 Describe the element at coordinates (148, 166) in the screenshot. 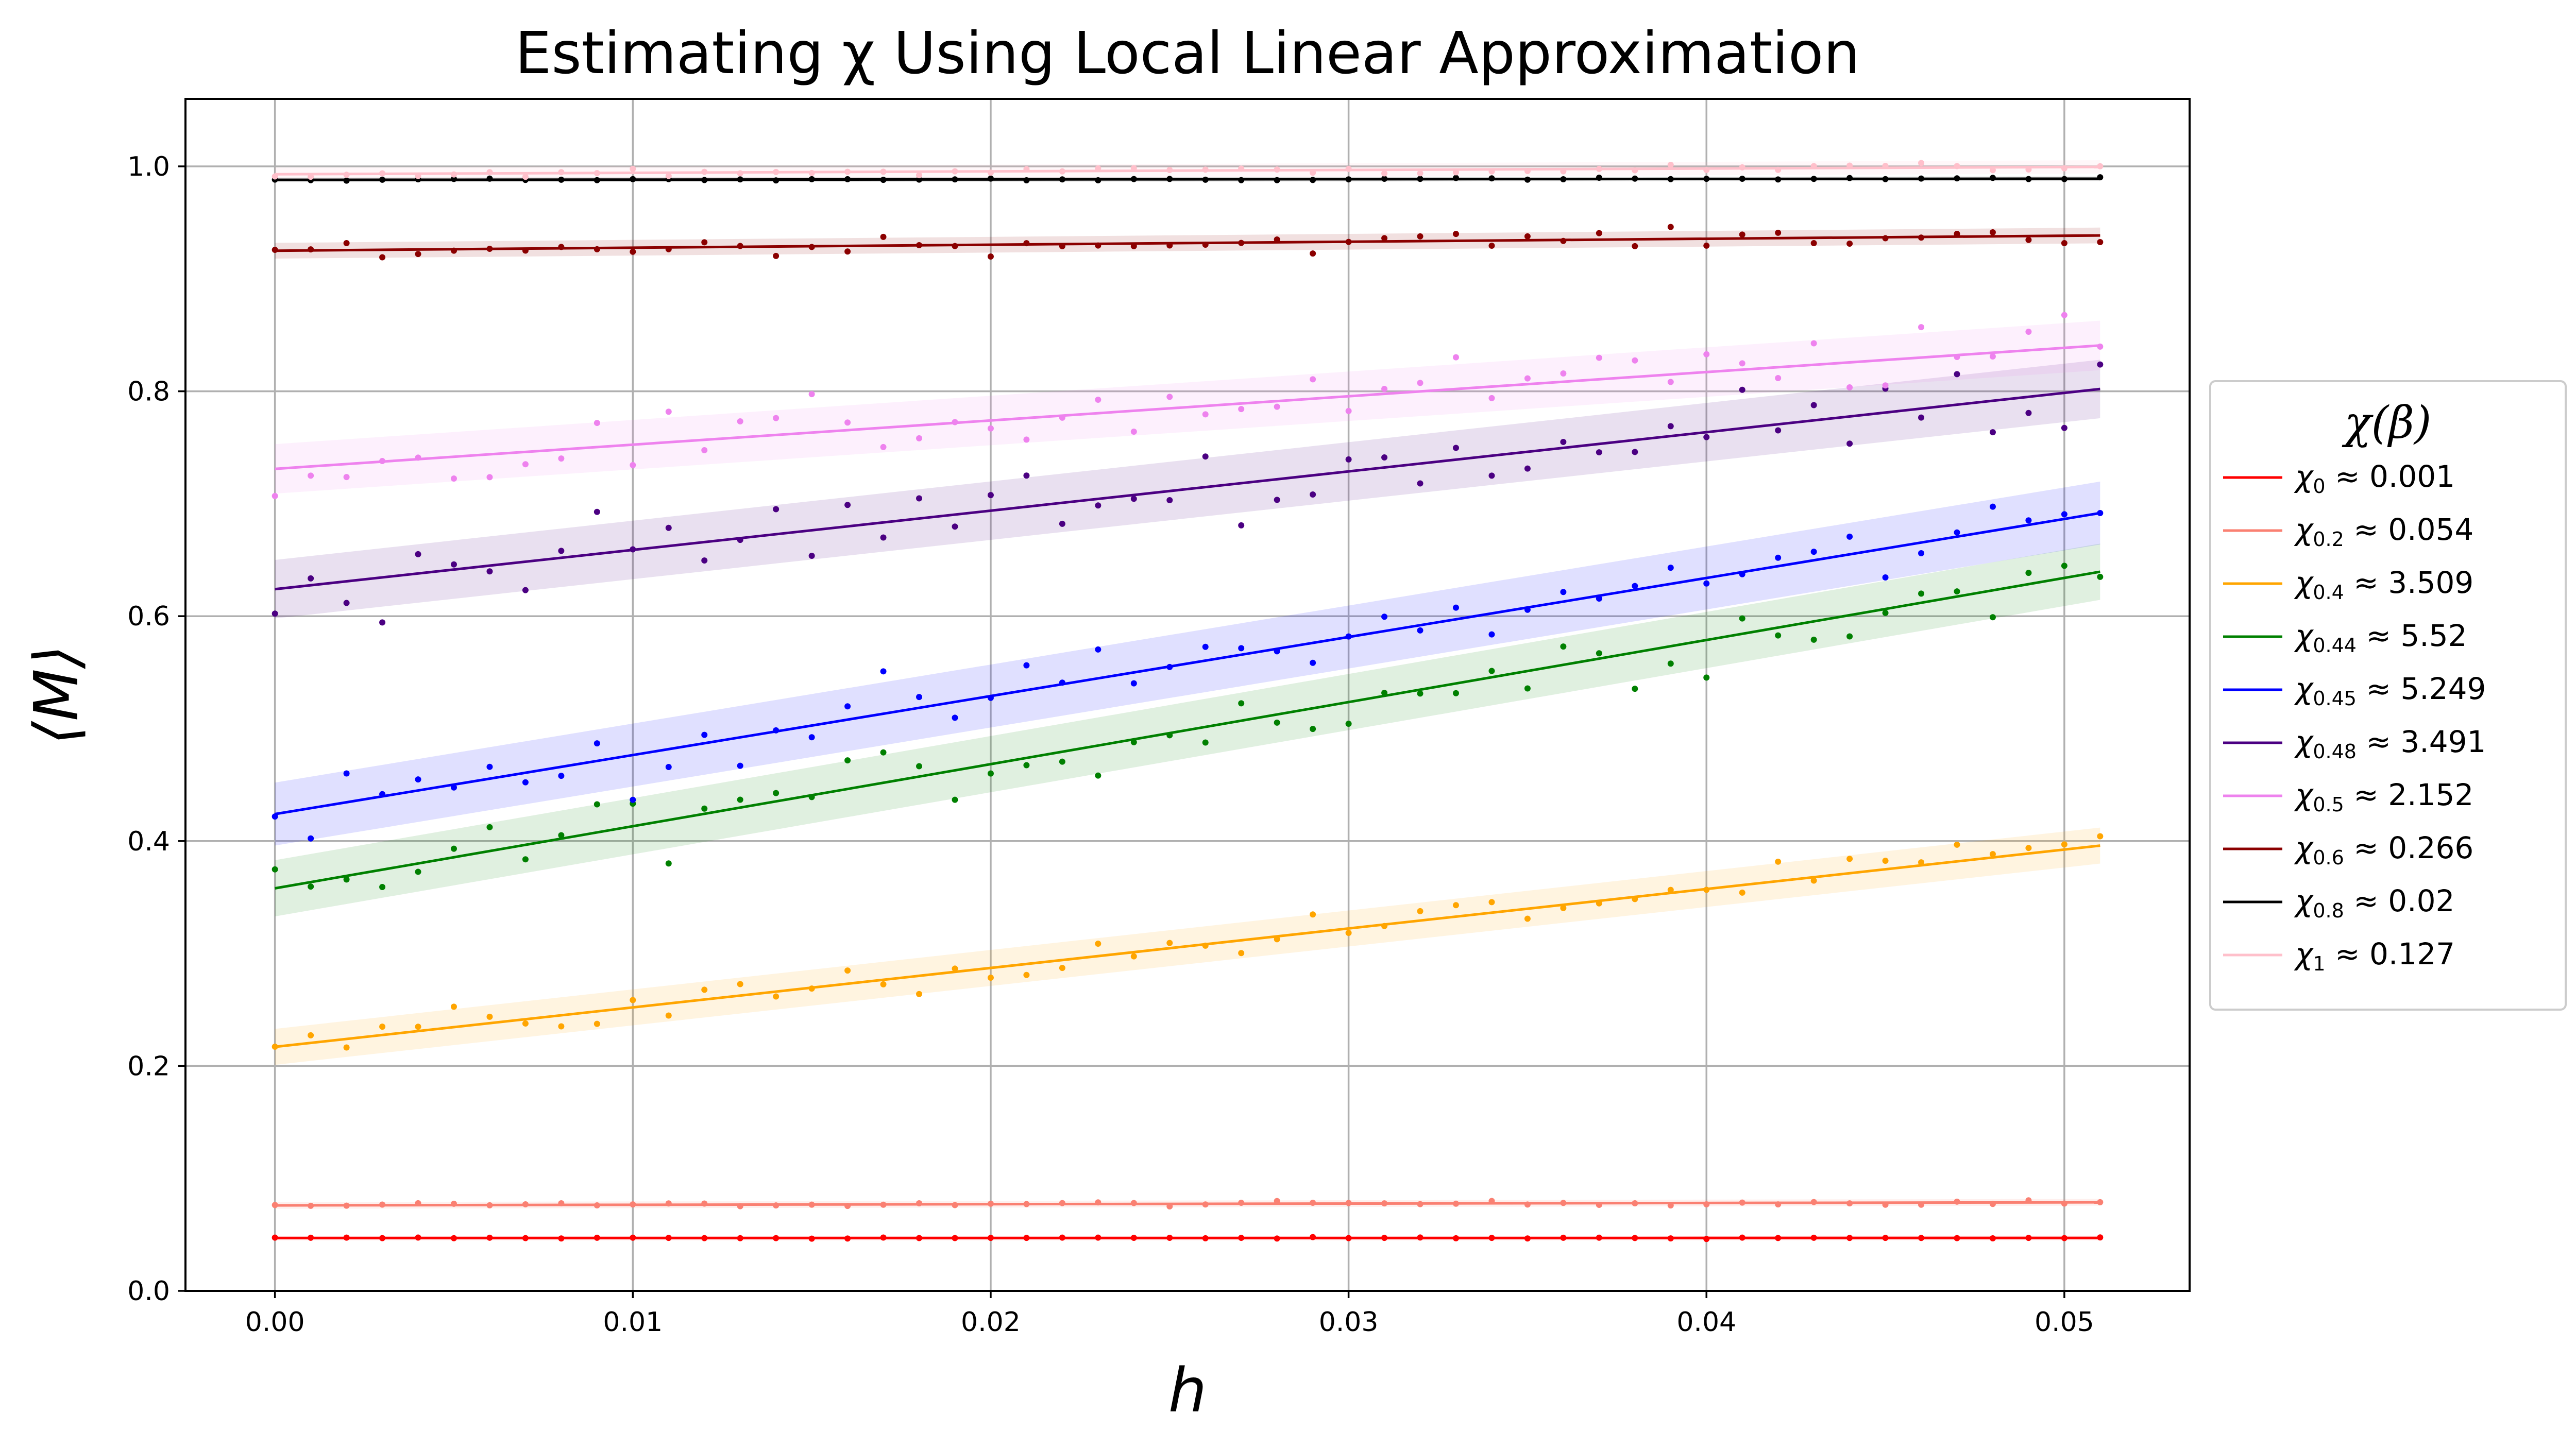

I see `y-tick-label: 1.0` at that location.